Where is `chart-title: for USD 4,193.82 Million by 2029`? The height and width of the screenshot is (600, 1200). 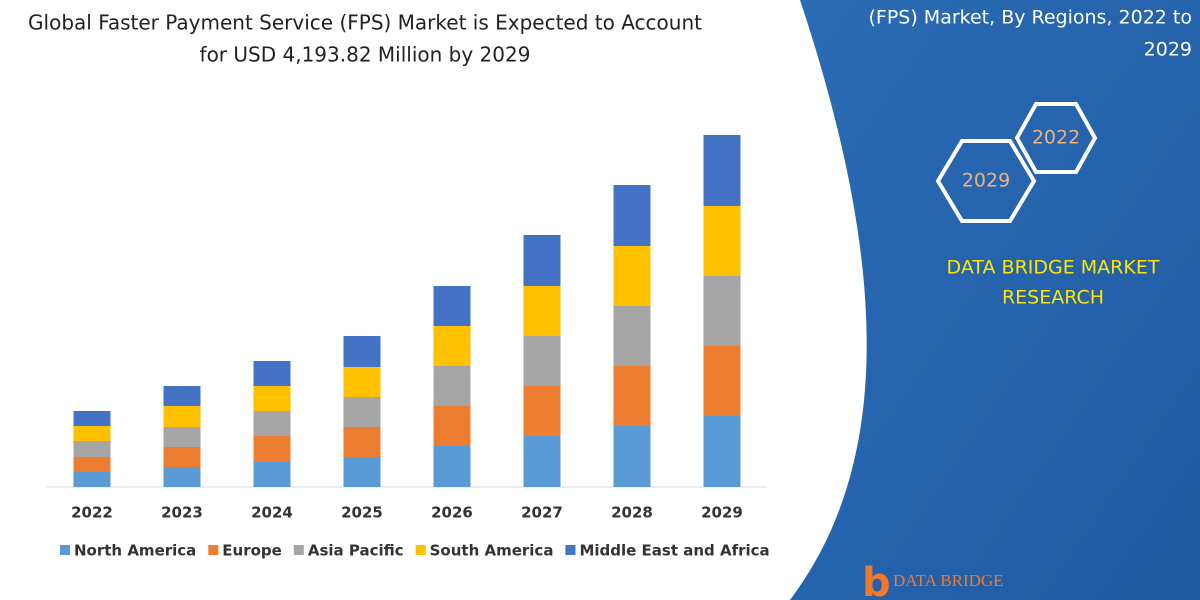 chart-title: for USD 4,193.82 Million by 2029 is located at coordinates (365, 55).